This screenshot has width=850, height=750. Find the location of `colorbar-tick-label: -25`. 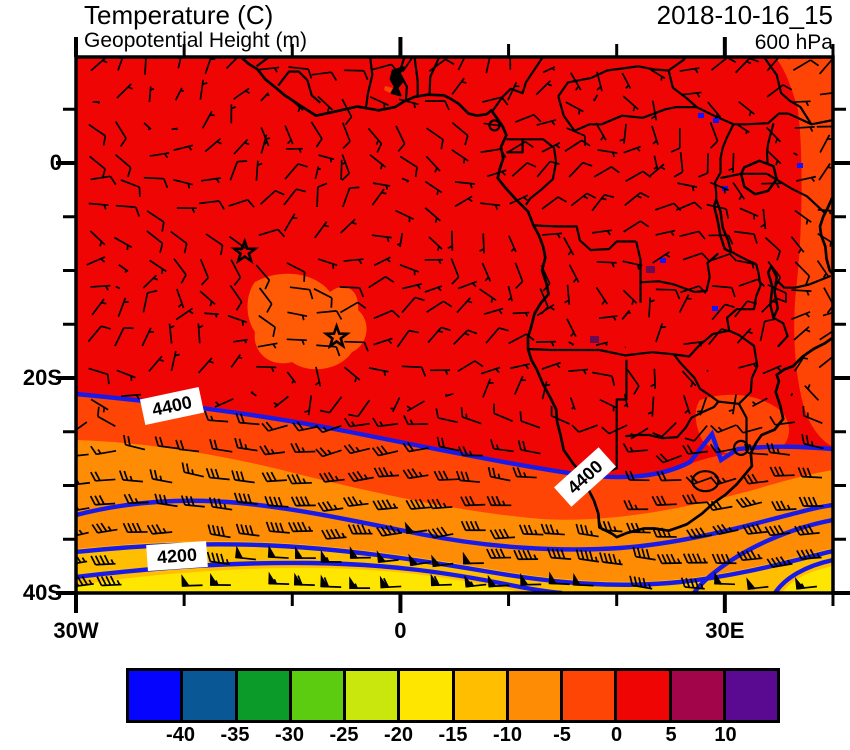

colorbar-tick-label: -25 is located at coordinates (344, 735).